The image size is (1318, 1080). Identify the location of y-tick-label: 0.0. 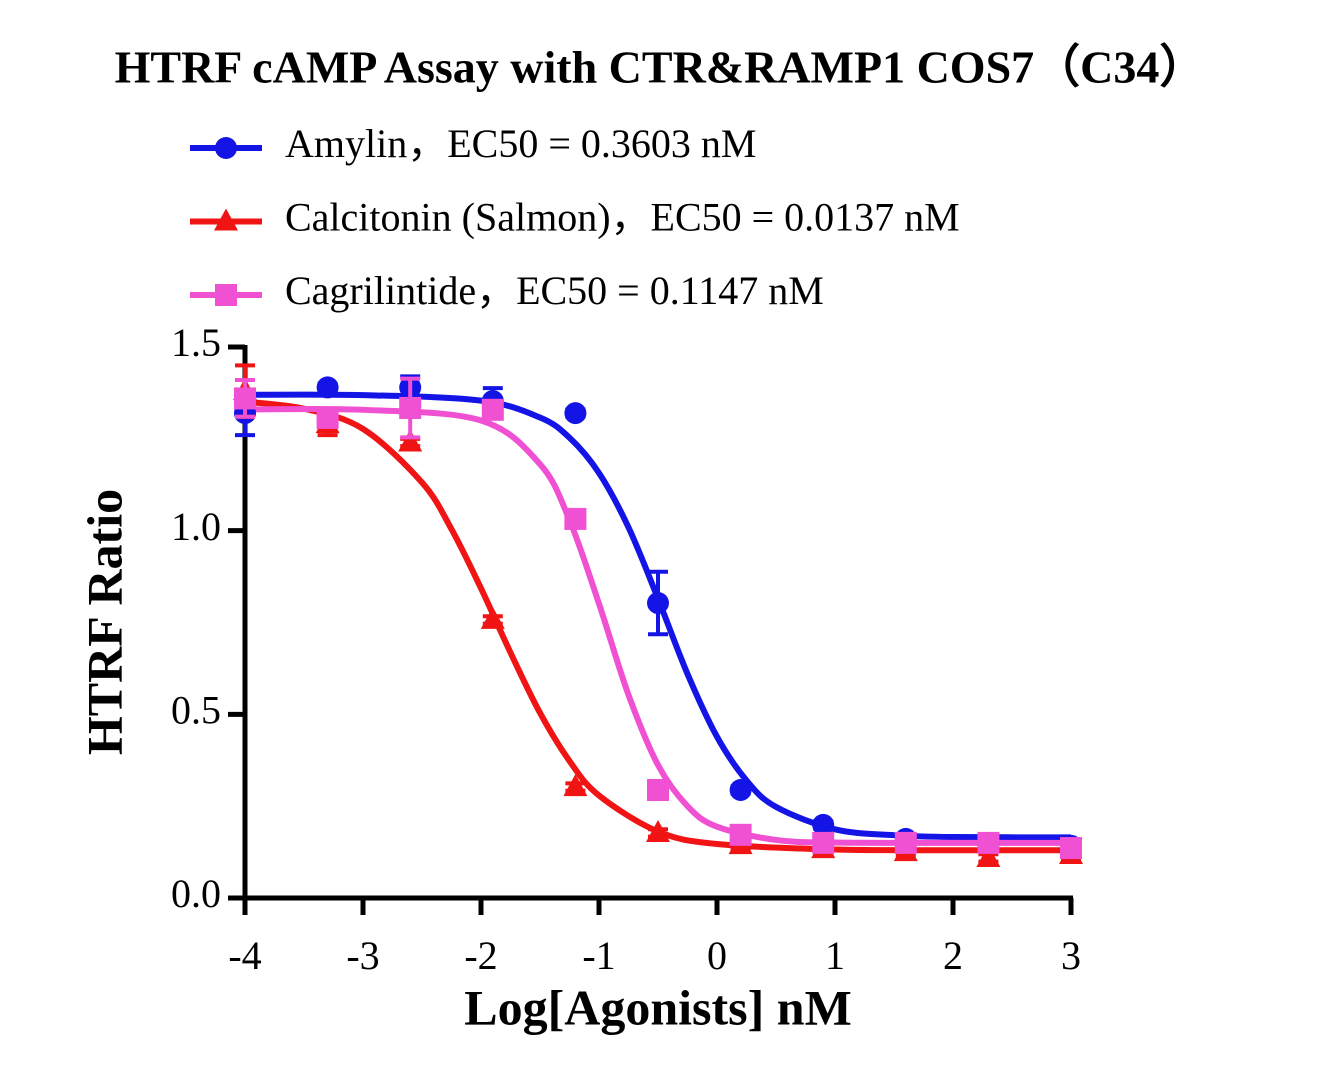
(196, 893).